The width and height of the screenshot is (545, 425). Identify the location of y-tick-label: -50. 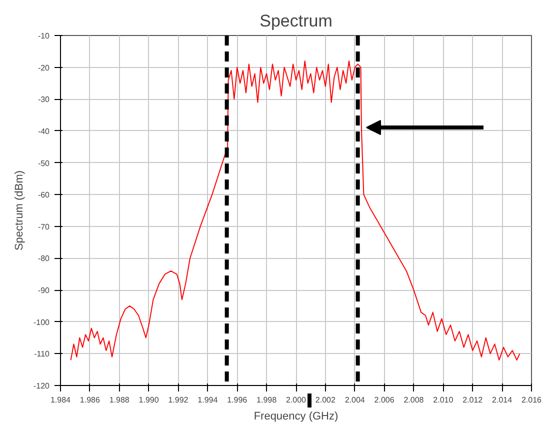
(44, 163).